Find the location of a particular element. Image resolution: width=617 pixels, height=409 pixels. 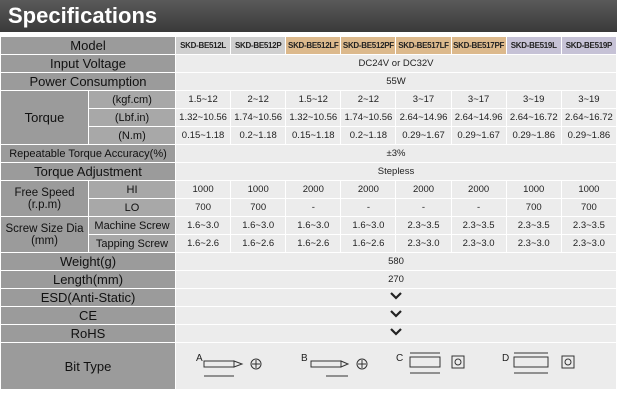

sub-label: HI is located at coordinates (132, 189).